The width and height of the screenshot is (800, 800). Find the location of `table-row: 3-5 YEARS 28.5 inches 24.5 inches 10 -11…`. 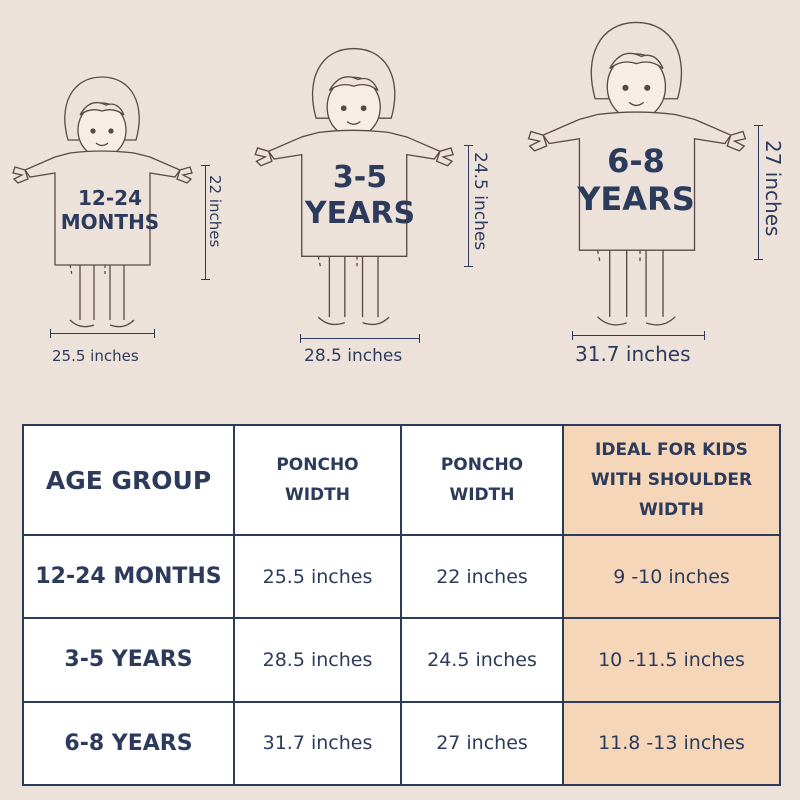

table-row: 3-5 YEARS 28.5 inches 24.5 inches 10 -11… is located at coordinates (401, 660).